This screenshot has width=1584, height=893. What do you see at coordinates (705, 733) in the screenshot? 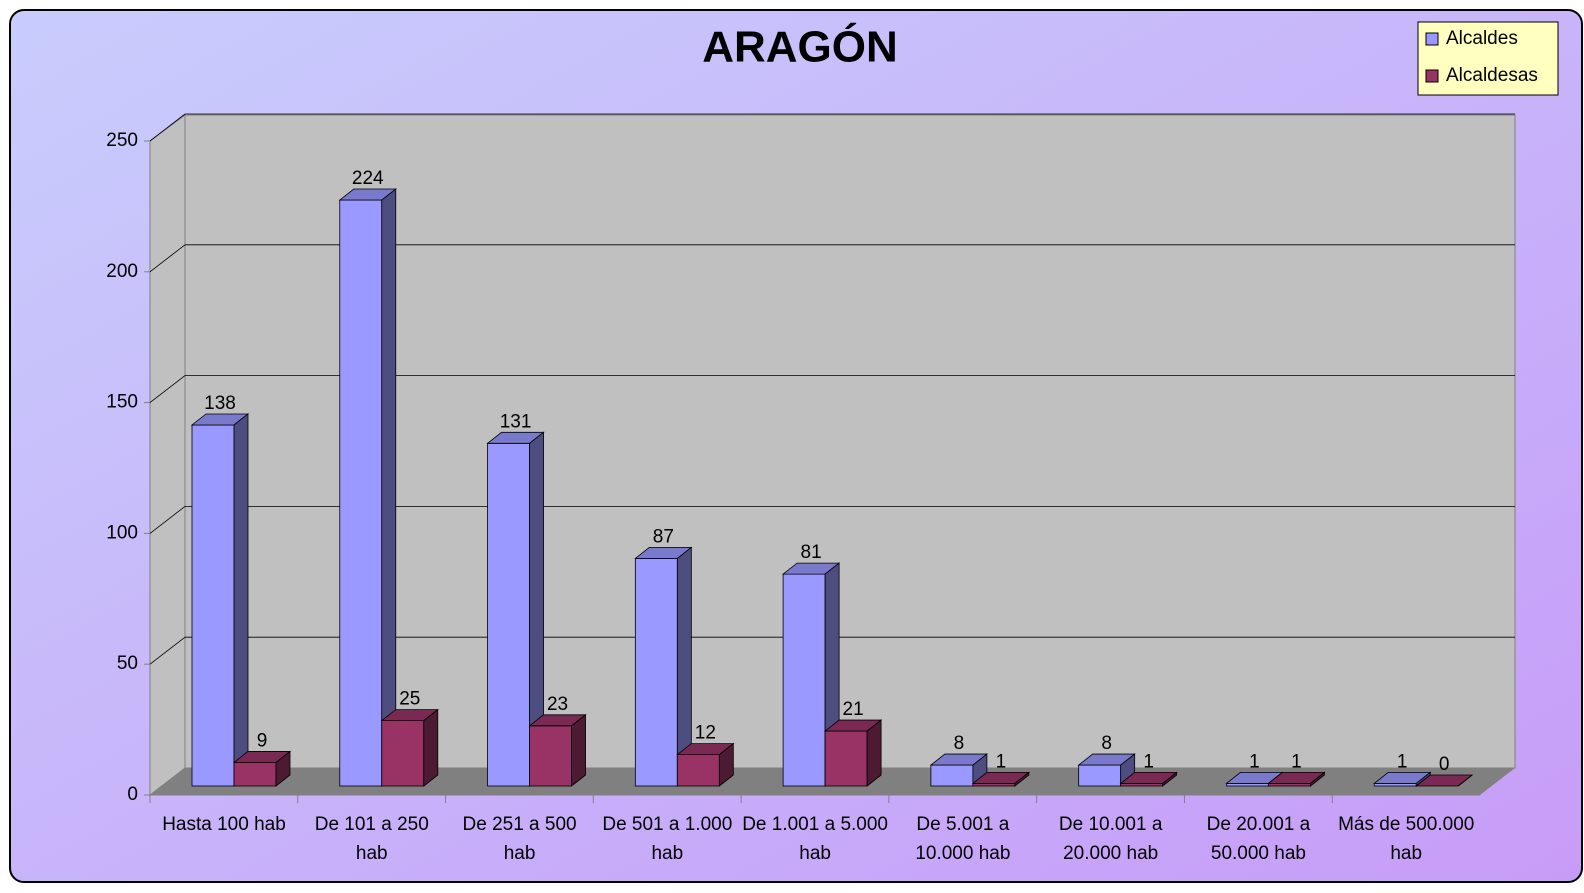
I see `value-label: 12` at bounding box center [705, 733].